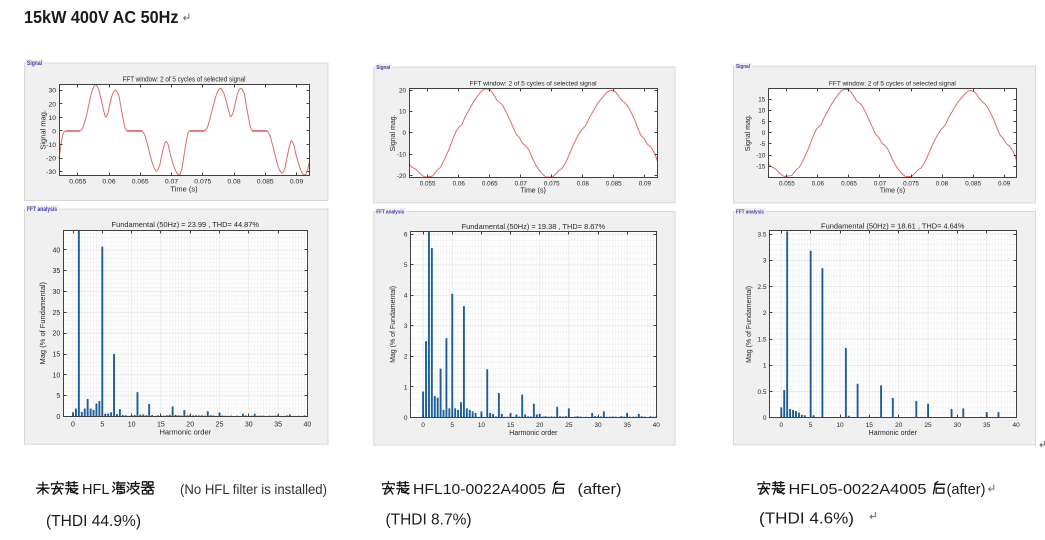 Image resolution: width=1045 pixels, height=540 pixels. What do you see at coordinates (406, 235) in the screenshot?
I see `svg-text: 6` at bounding box center [406, 235].